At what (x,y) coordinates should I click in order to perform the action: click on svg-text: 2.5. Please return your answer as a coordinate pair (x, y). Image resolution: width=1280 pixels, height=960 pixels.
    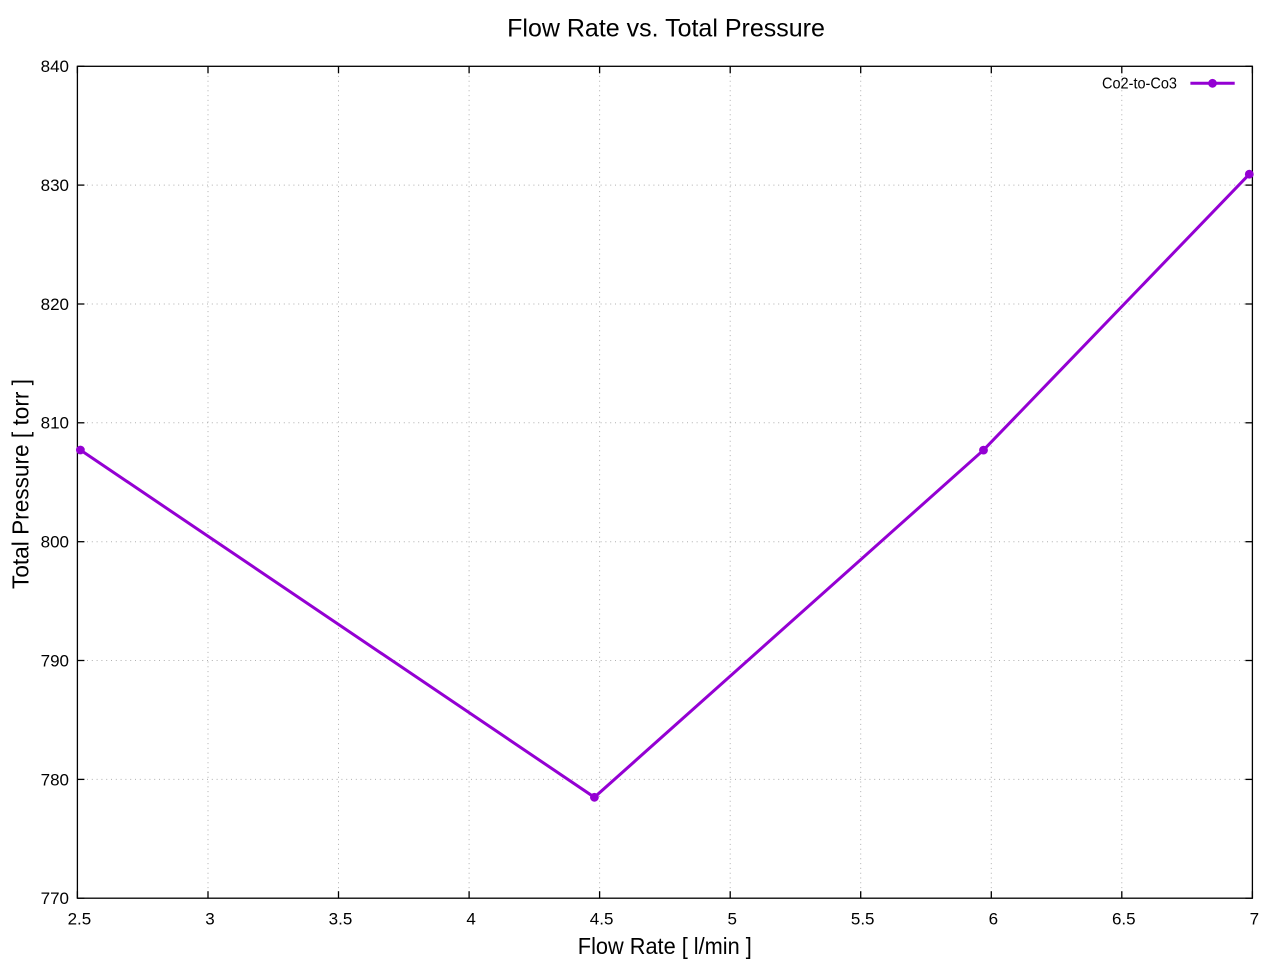
    Looking at the image, I should click on (80, 919).